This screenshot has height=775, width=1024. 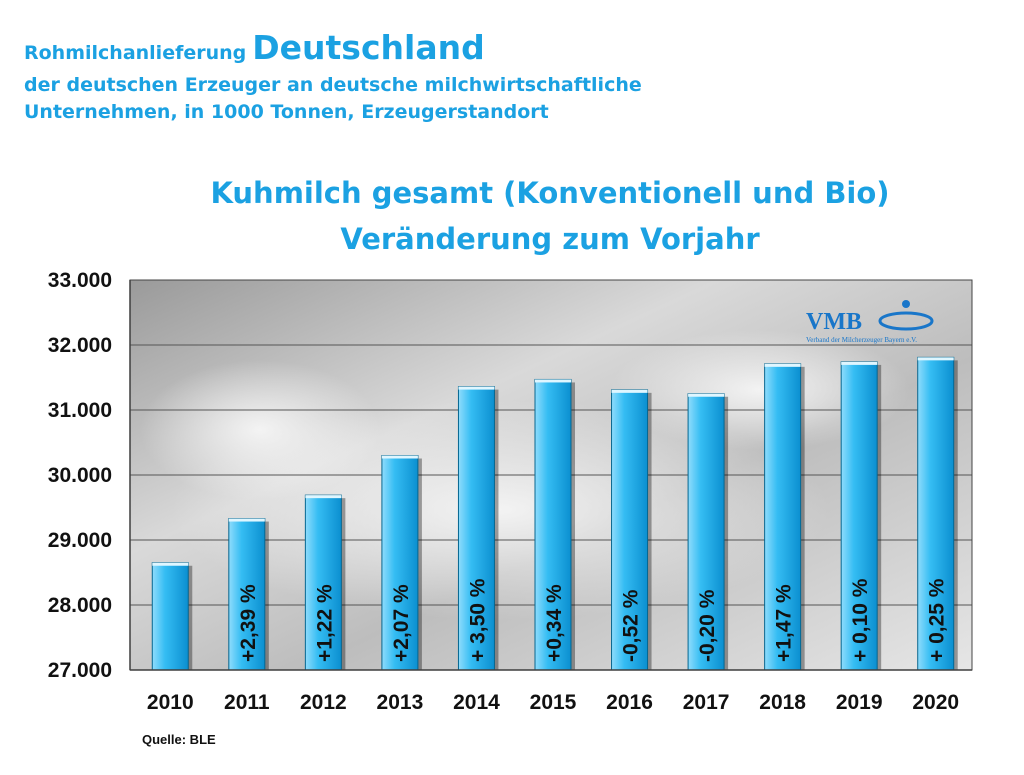 What do you see at coordinates (80, 540) in the screenshot?
I see `y-tick-label: 29.000` at bounding box center [80, 540].